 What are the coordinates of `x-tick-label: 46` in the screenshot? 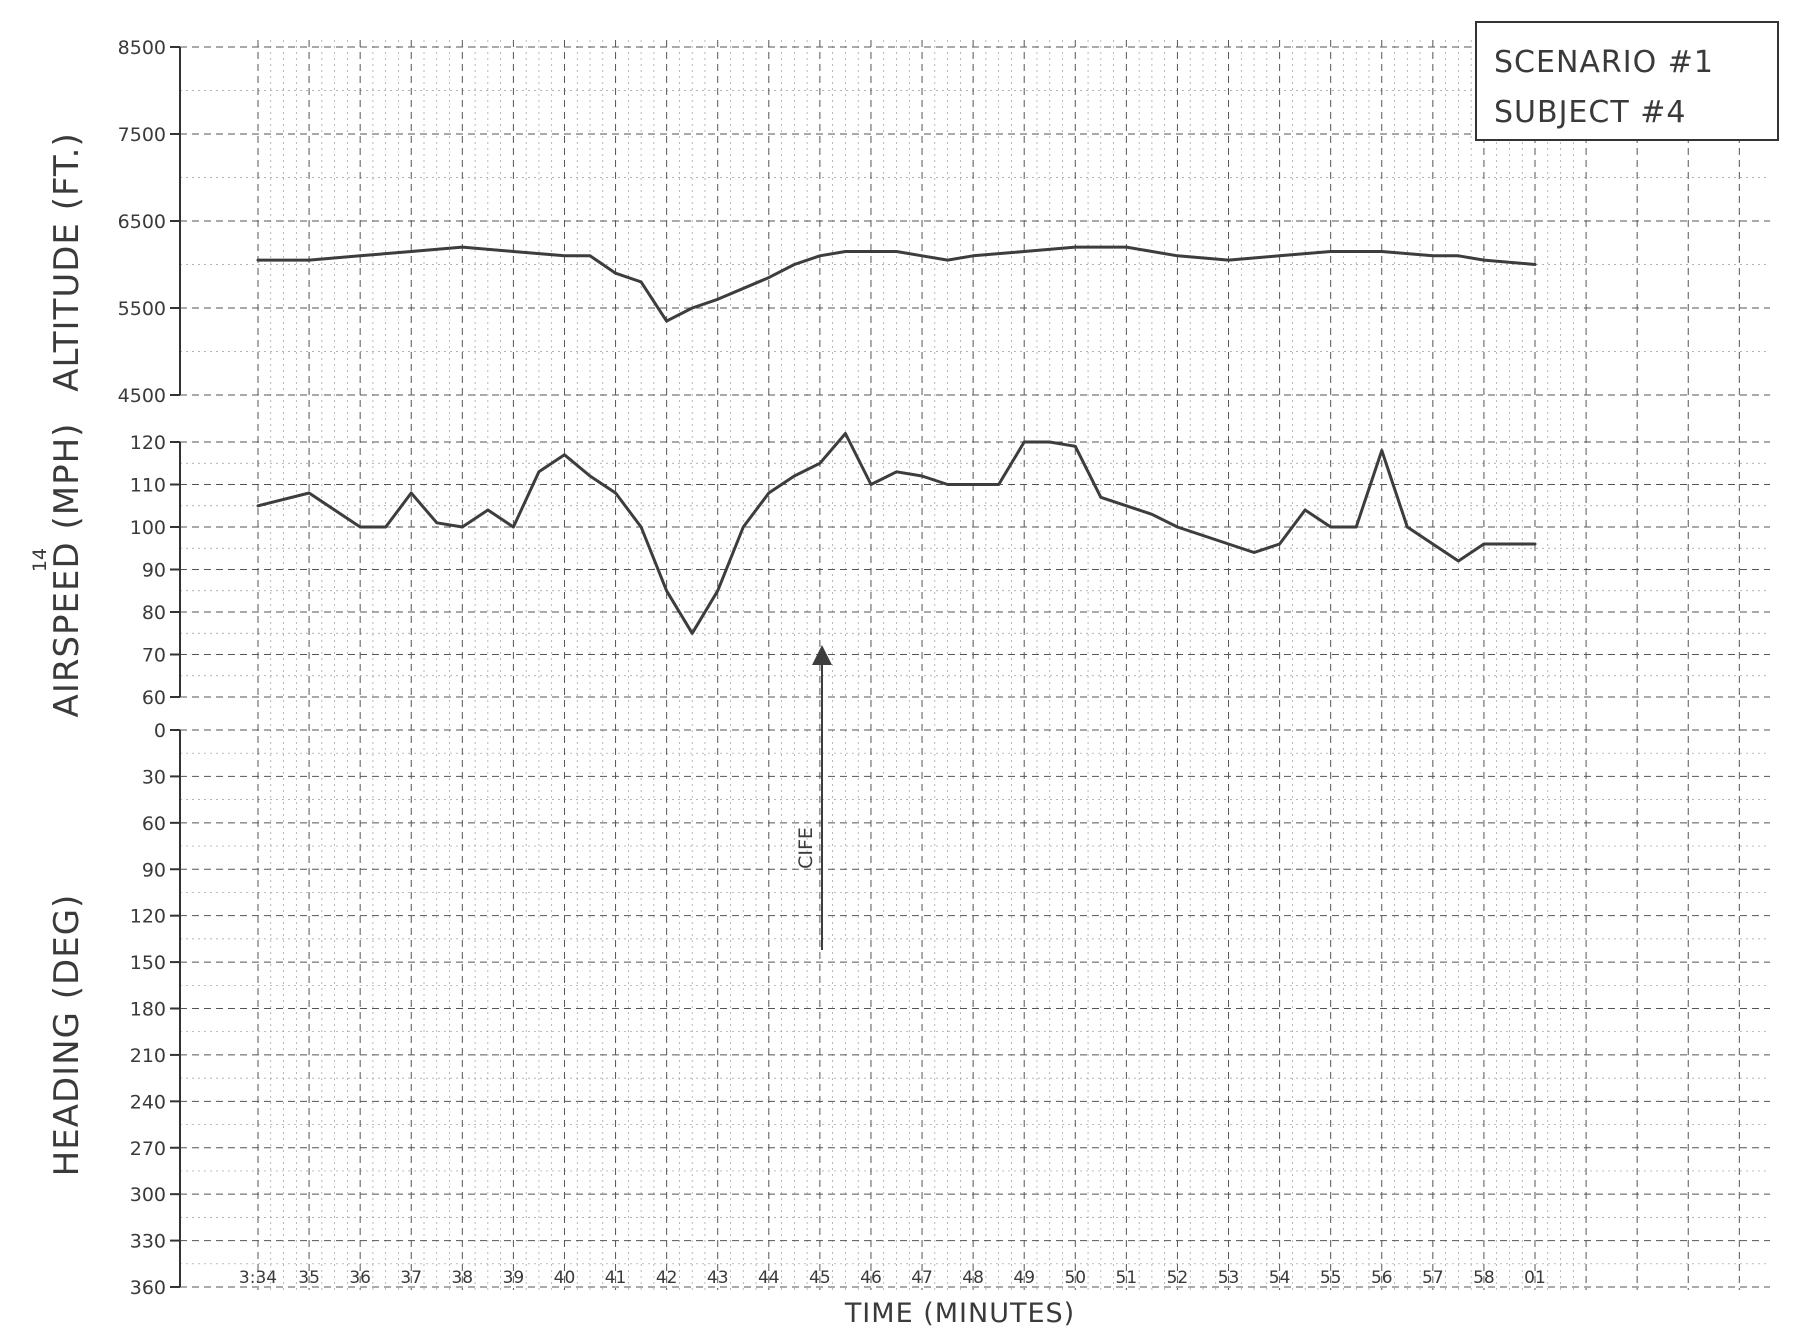 It's located at (871, 1278).